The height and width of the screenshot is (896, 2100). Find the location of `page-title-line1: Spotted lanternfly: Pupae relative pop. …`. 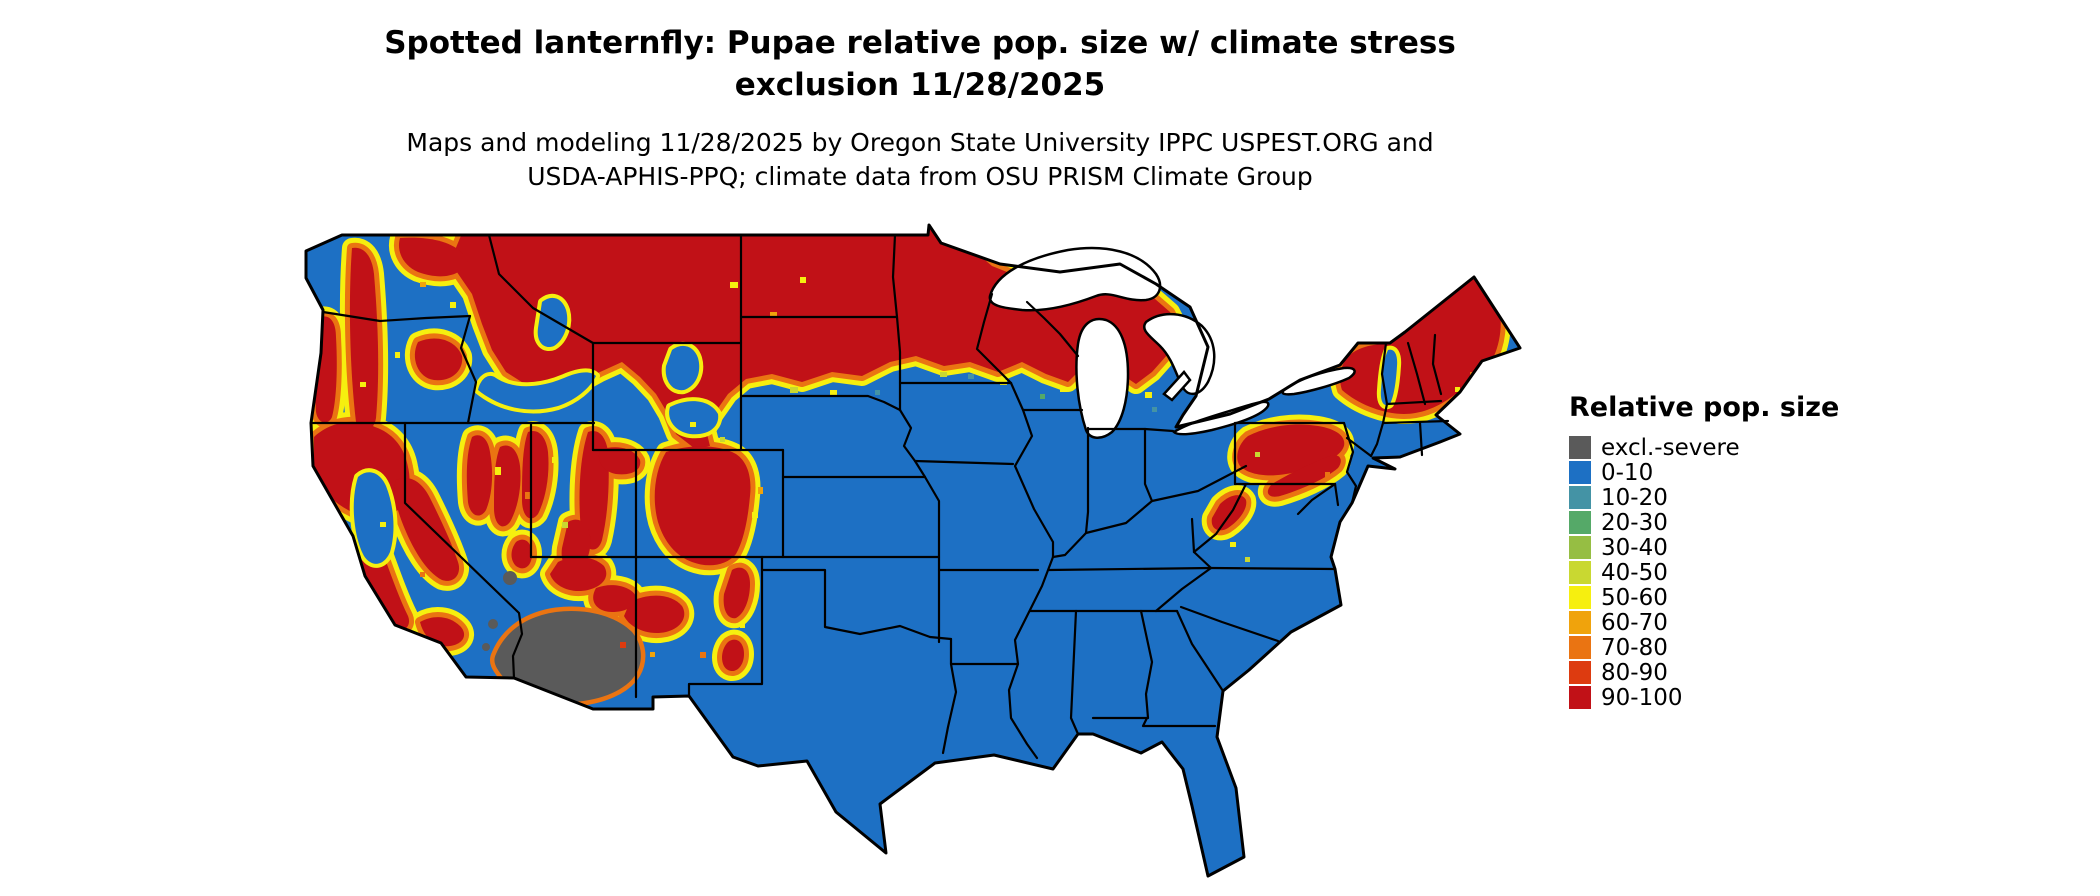

page-title-line1: Spotted lanternfly: Pupae relative pop. … is located at coordinates (920, 43).